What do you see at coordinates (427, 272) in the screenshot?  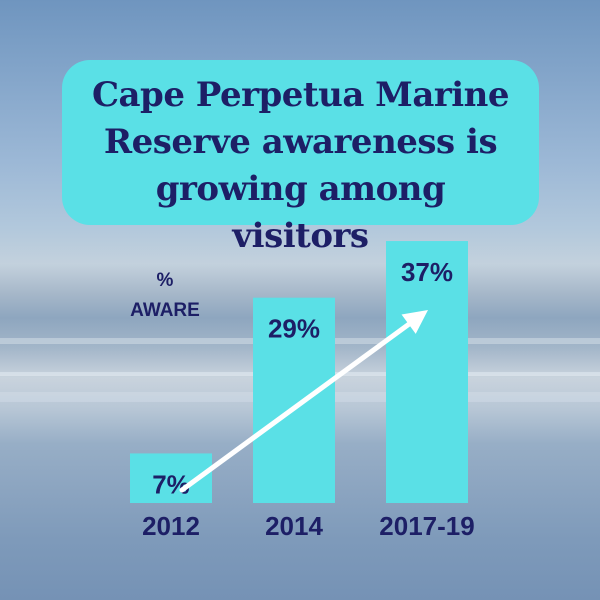 I see `data-label: 37%` at bounding box center [427, 272].